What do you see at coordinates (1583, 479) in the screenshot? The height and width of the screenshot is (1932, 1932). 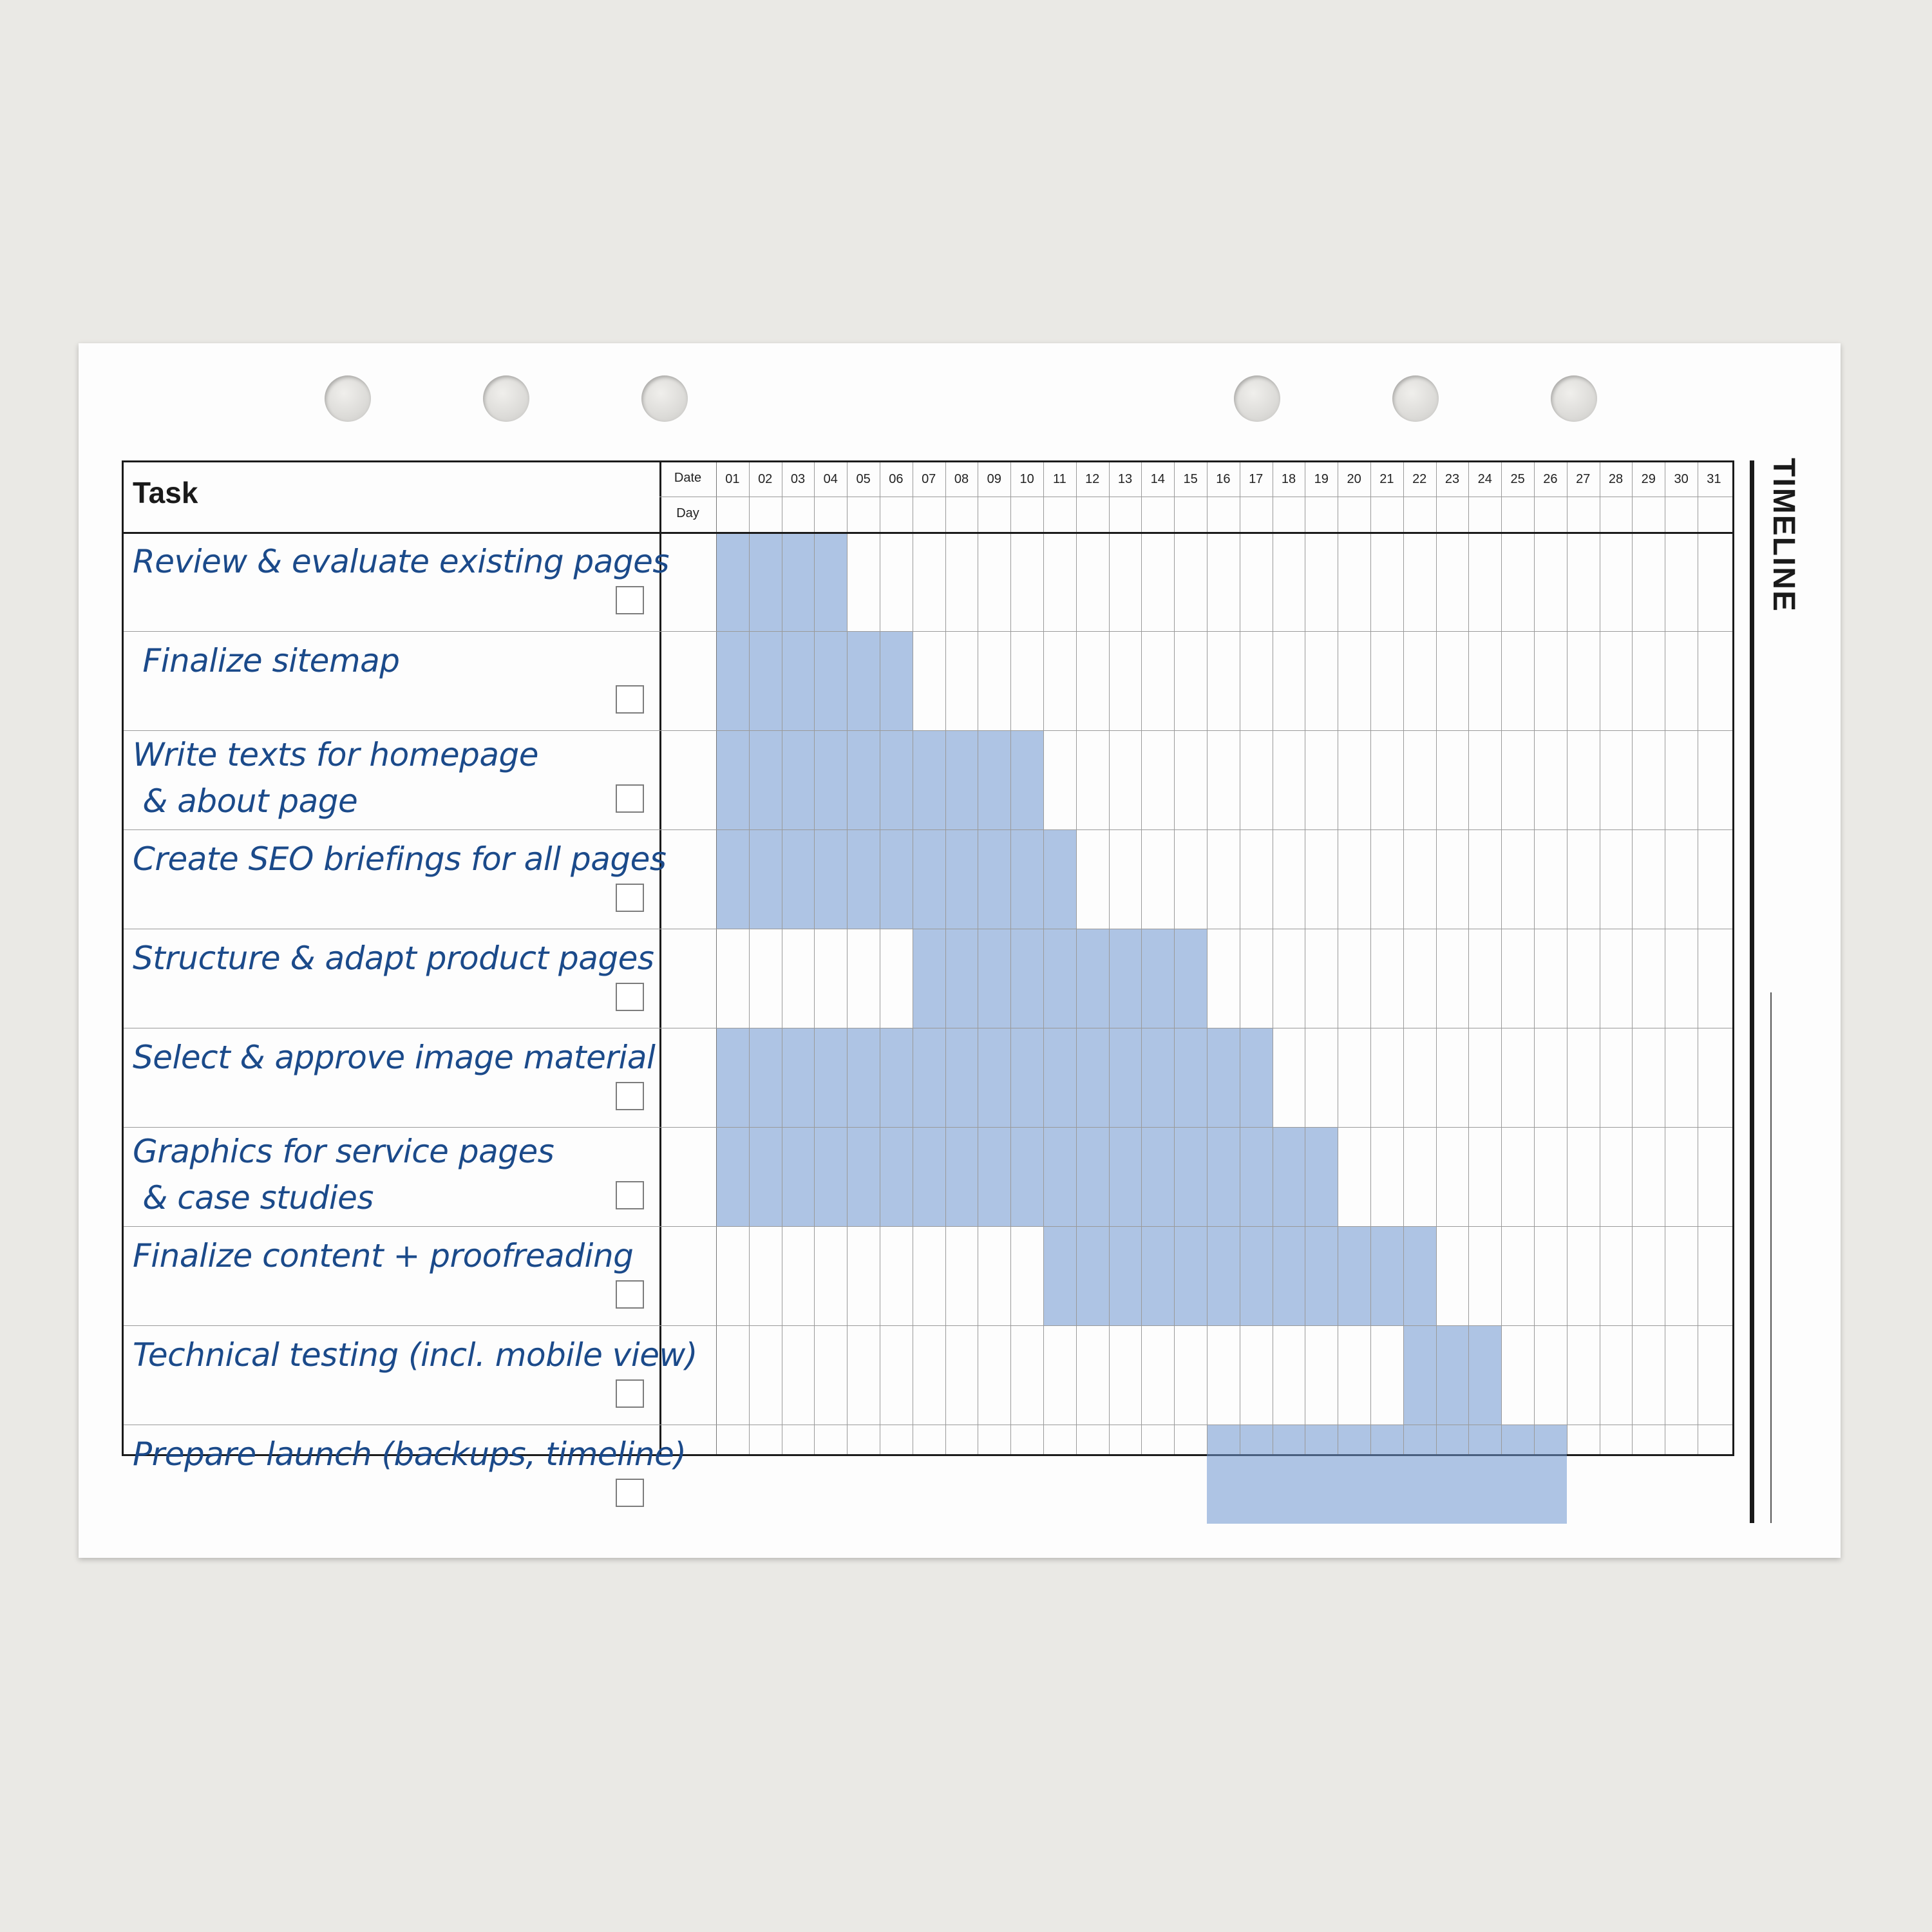 I see `day-number: 27` at bounding box center [1583, 479].